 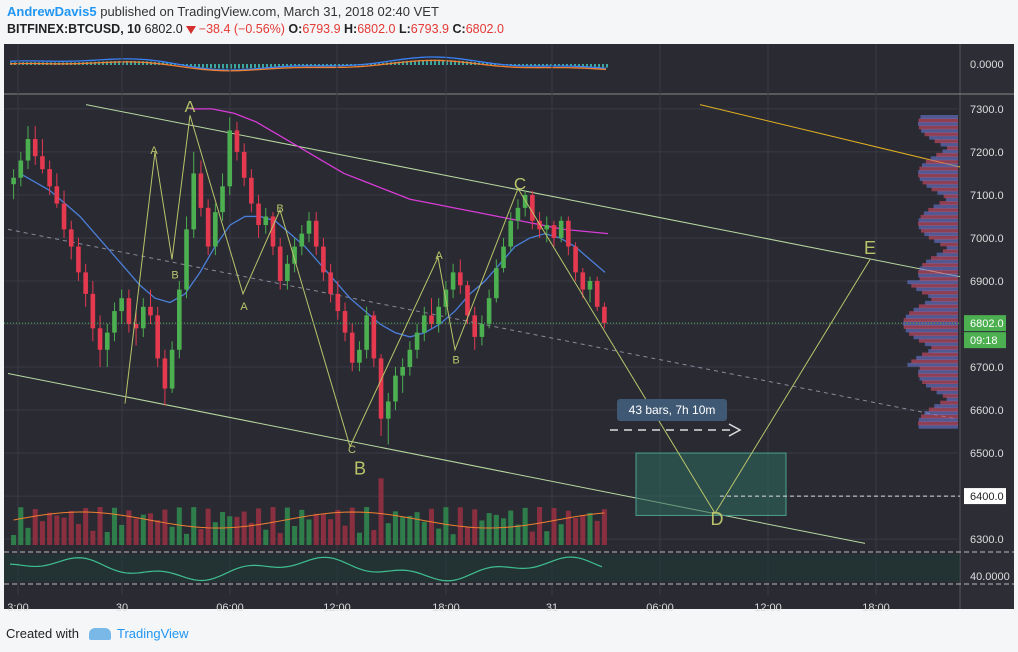 What do you see at coordinates (152, 633) in the screenshot?
I see `tradingview-link: TradingView` at bounding box center [152, 633].